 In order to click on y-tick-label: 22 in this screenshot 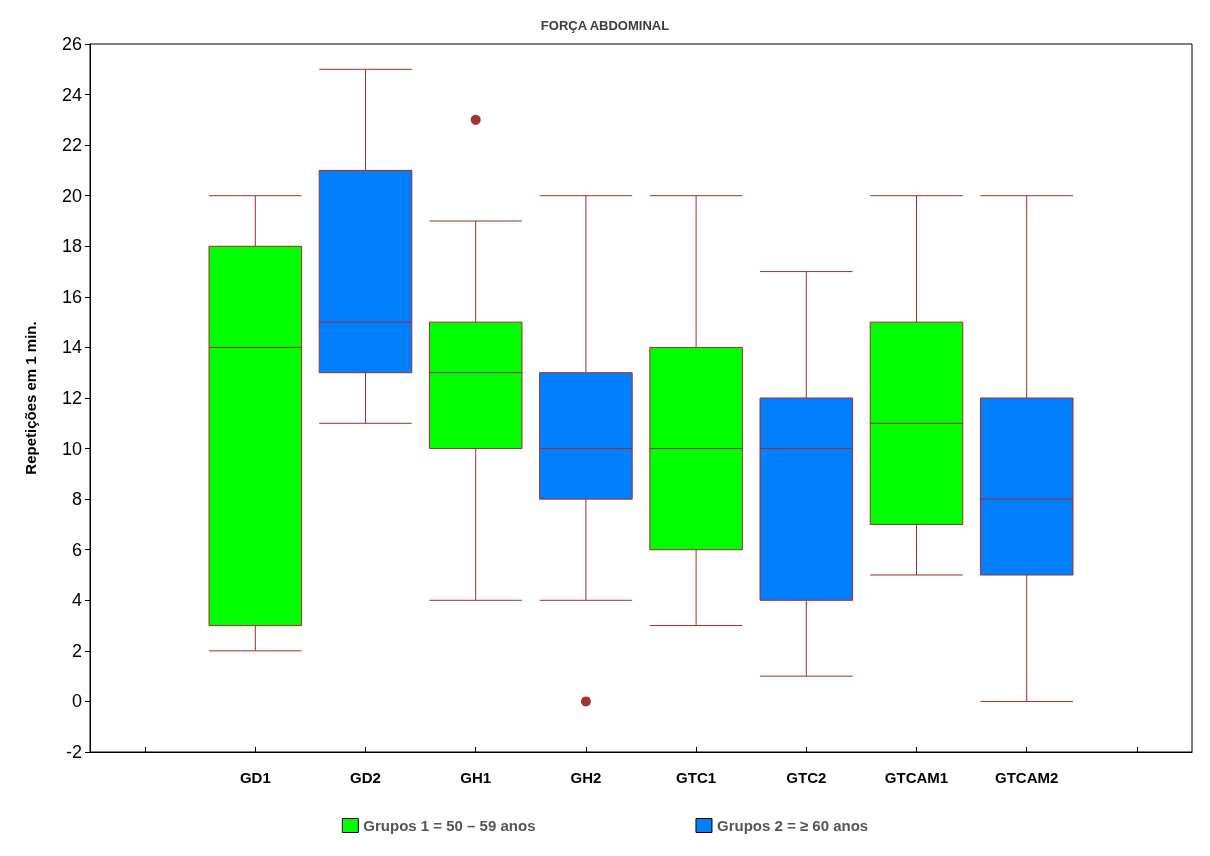, I will do `click(71, 145)`.